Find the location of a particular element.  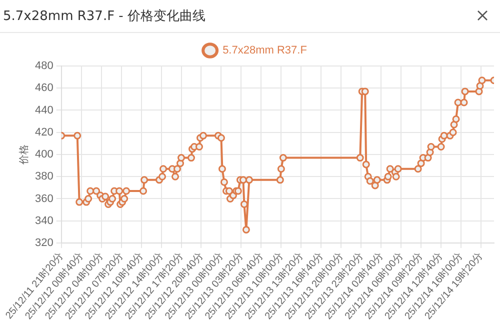

y-tick-label: 340 is located at coordinates (44, 220).